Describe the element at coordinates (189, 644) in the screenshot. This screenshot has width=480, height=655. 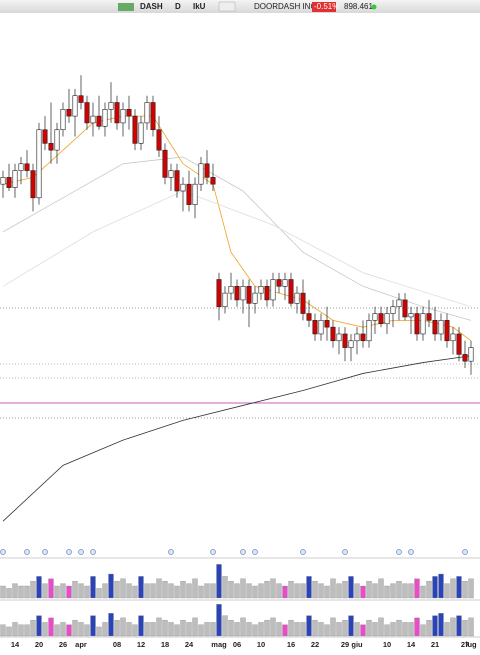
I see `x-tick-label: 24` at that location.